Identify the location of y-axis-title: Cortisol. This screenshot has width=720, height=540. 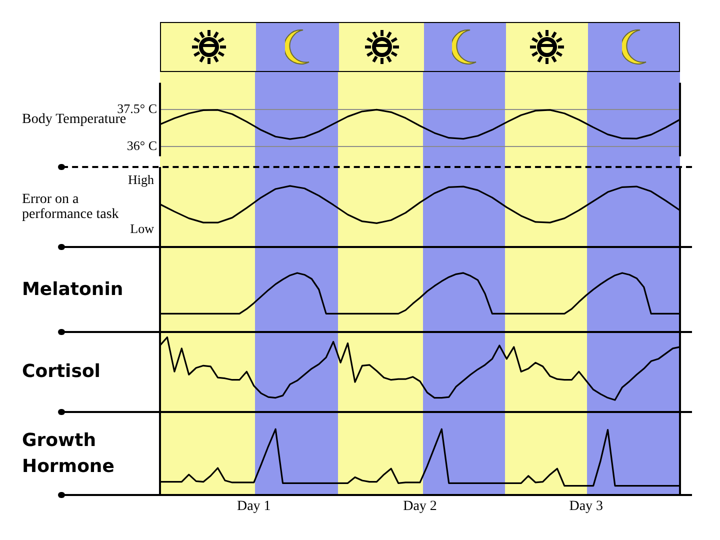
(61, 372).